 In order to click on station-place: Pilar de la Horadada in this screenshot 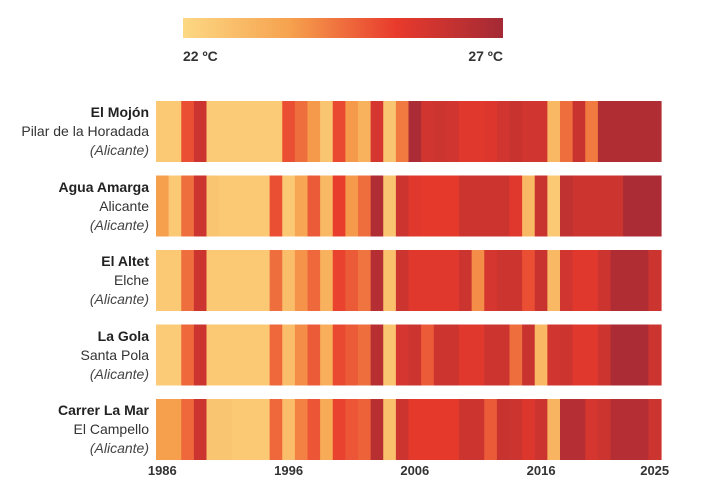, I will do `click(85, 131)`.